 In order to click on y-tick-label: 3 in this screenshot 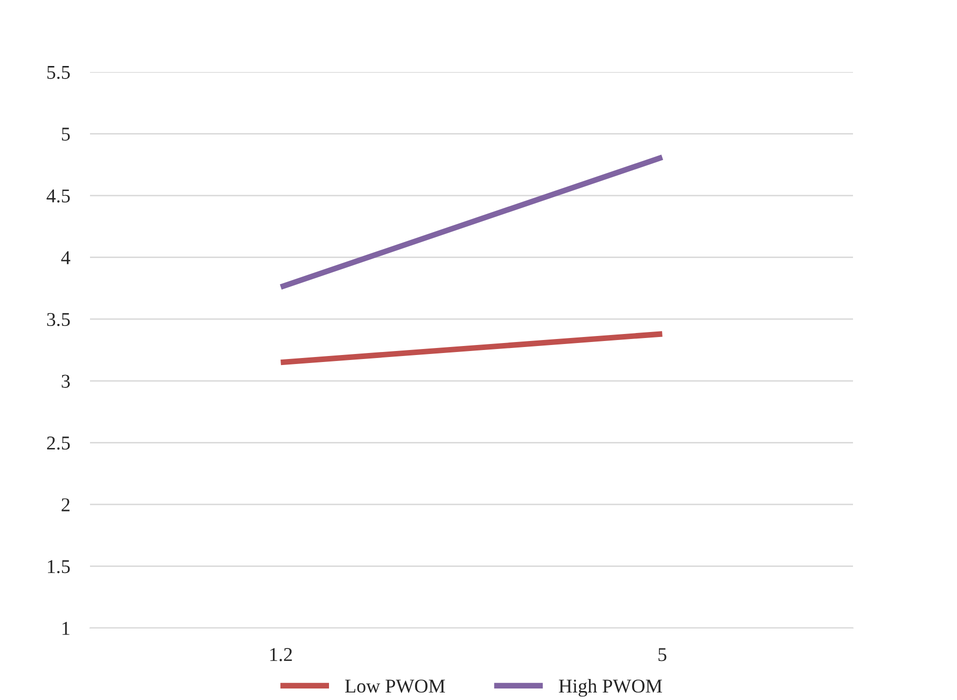, I will do `click(66, 381)`.